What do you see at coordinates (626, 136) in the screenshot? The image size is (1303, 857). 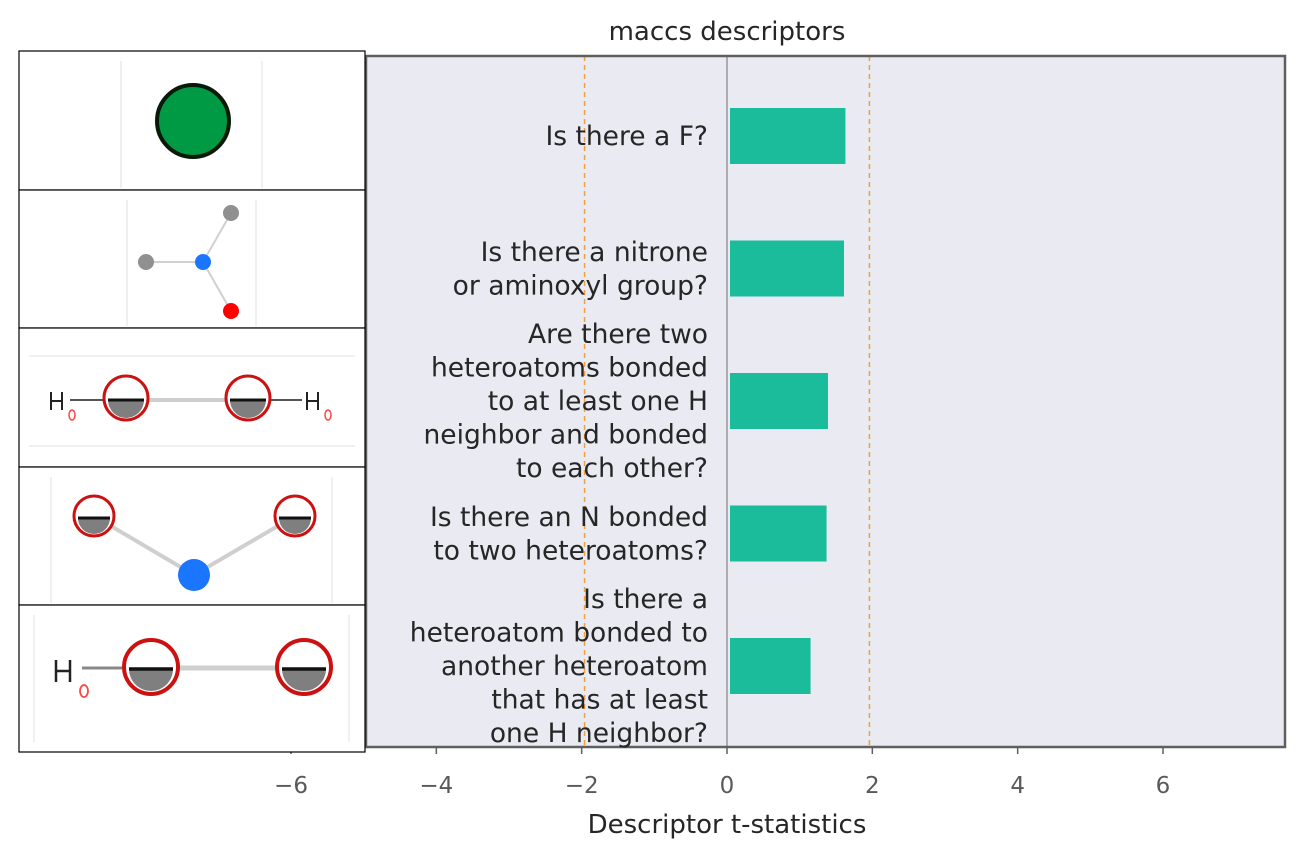 I see `category-label: Is there a F?` at bounding box center [626, 136].